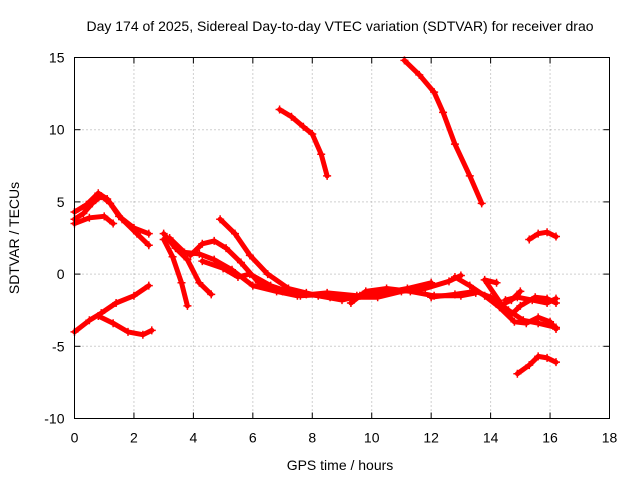  I want to click on x-tick-label: 10, so click(372, 438).